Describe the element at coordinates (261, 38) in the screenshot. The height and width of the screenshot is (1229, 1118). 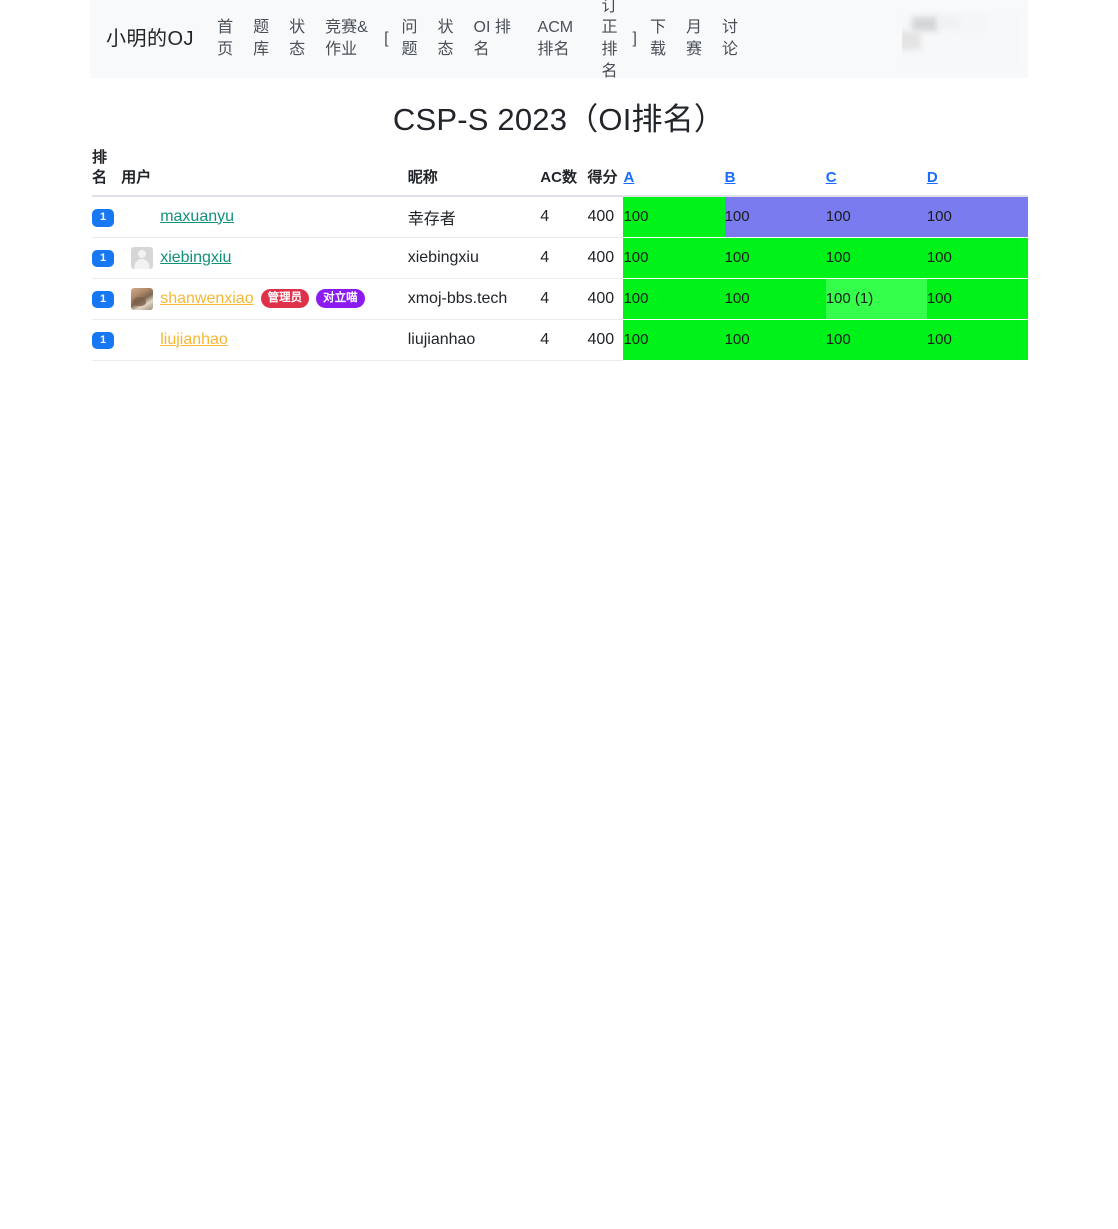
I see `nav-item-problemset: 题库` at that location.